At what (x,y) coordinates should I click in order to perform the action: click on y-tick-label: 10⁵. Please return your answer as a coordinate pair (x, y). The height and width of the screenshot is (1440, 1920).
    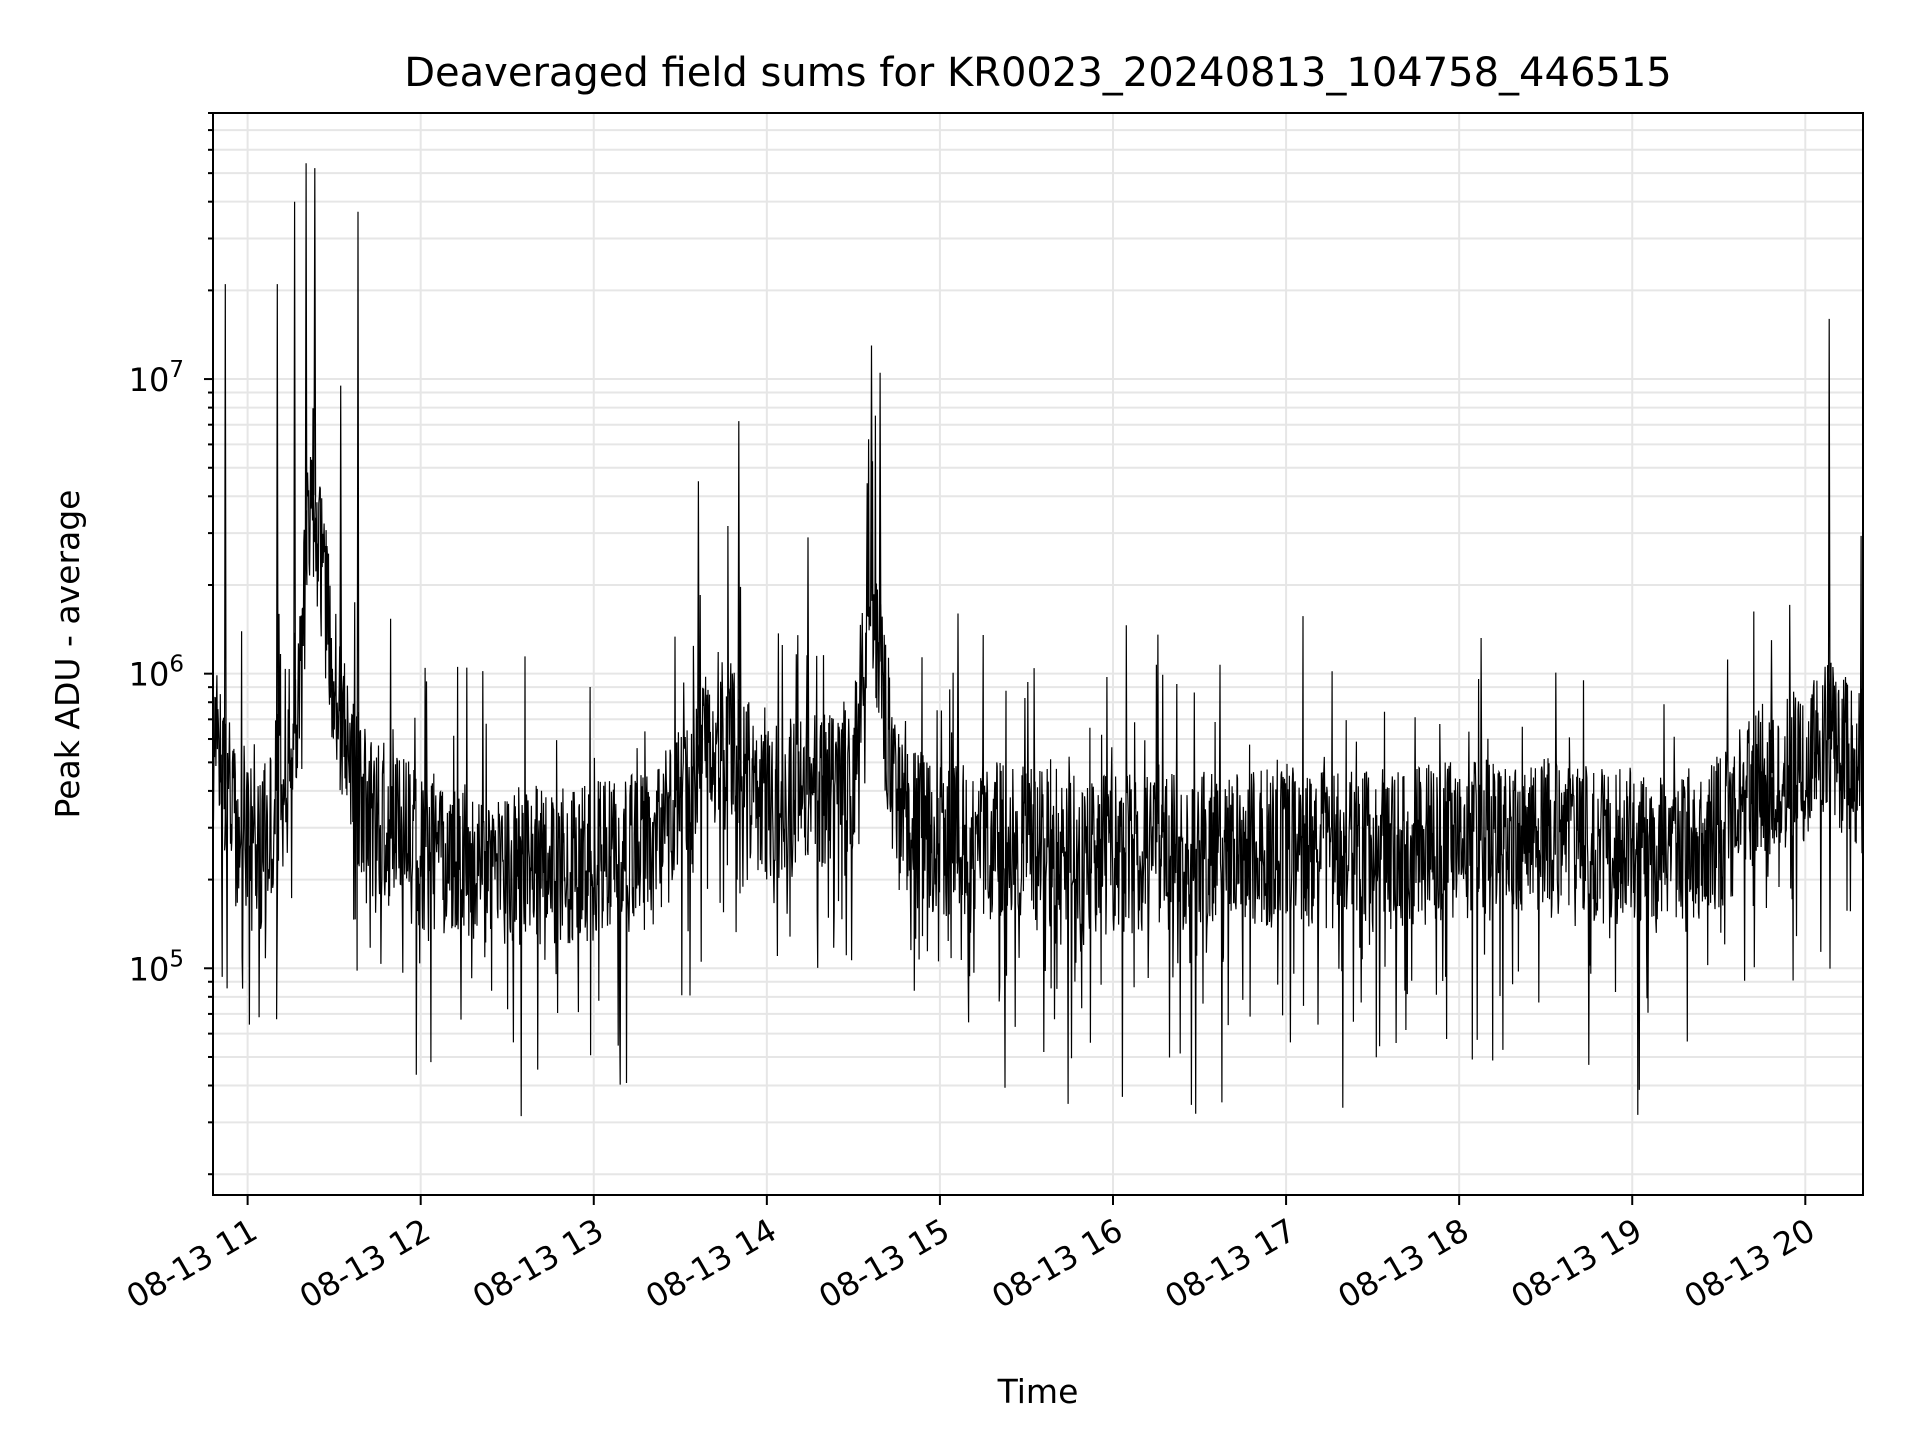
    Looking at the image, I should click on (156, 967).